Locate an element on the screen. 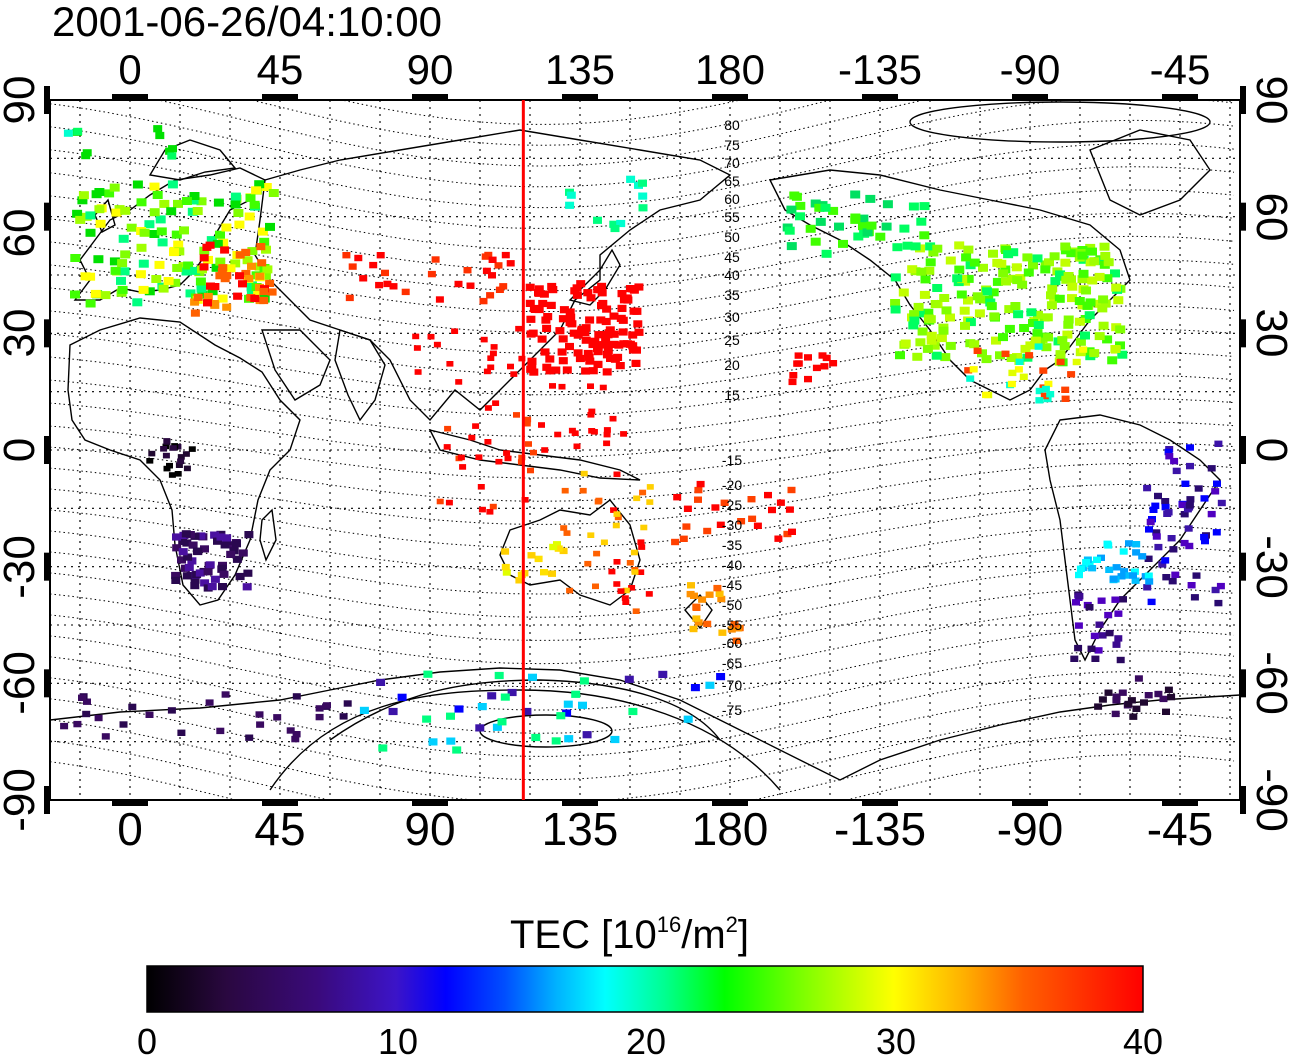 The width and height of the screenshot is (1292, 1057). south-contour-inner is located at coordinates (525, 710).